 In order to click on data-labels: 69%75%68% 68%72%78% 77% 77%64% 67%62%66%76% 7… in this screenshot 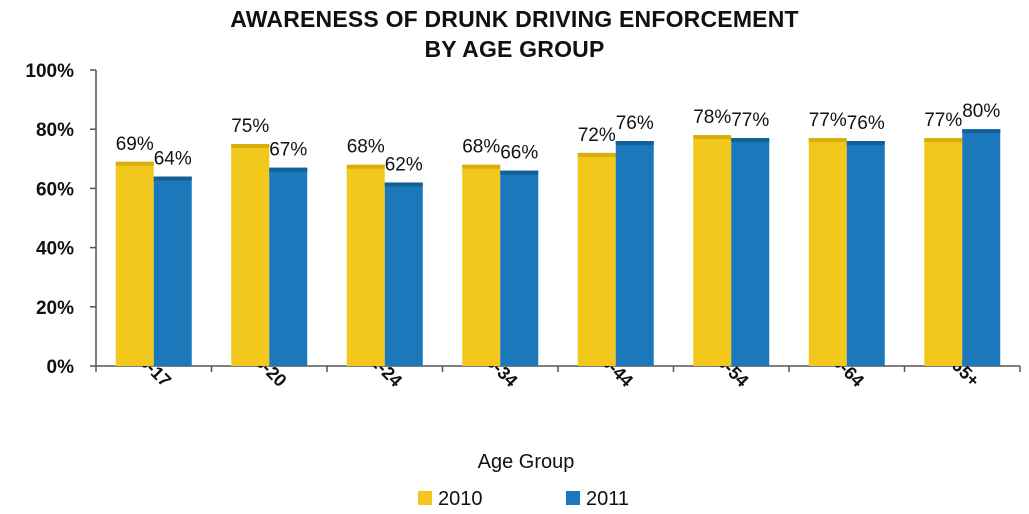, I will do `click(558, 138)`.